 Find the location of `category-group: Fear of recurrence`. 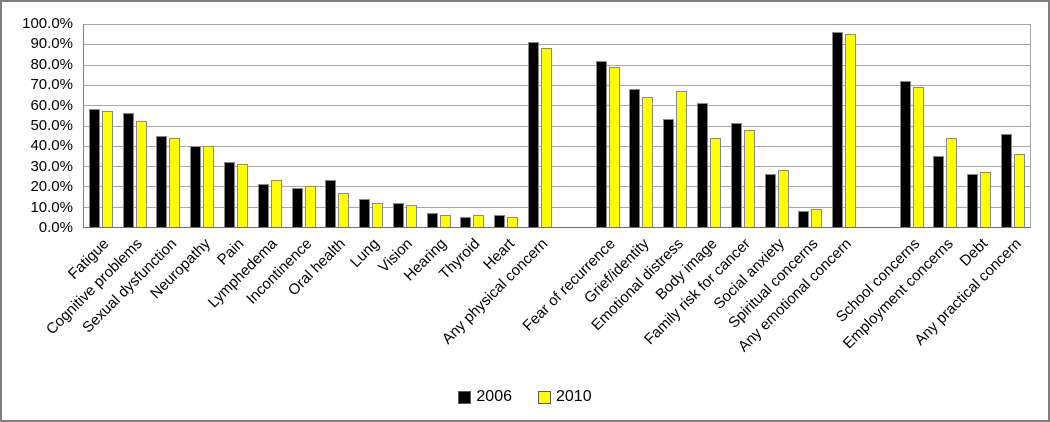

category-group: Fear of recurrence is located at coordinates (572, 179).